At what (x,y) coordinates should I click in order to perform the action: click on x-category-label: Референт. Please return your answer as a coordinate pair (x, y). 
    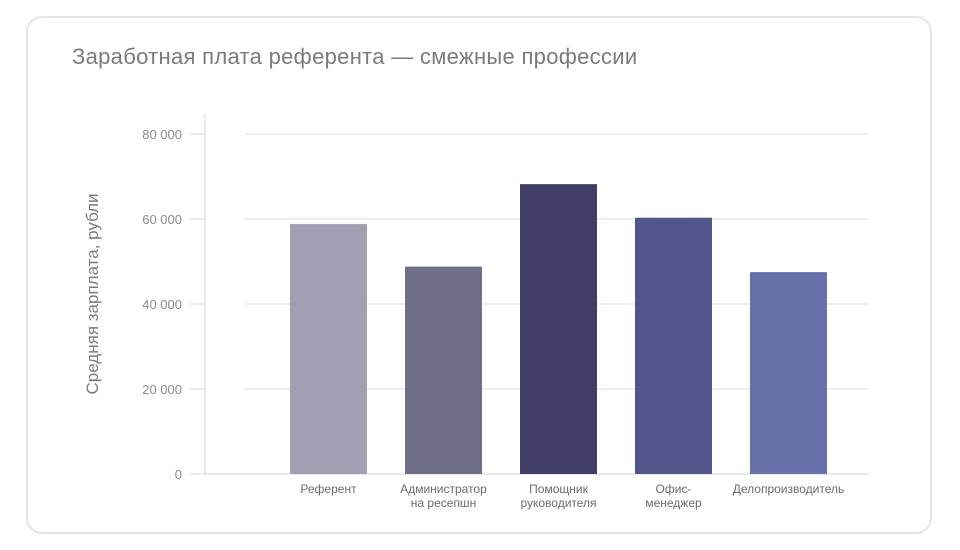
    Looking at the image, I should click on (328, 489).